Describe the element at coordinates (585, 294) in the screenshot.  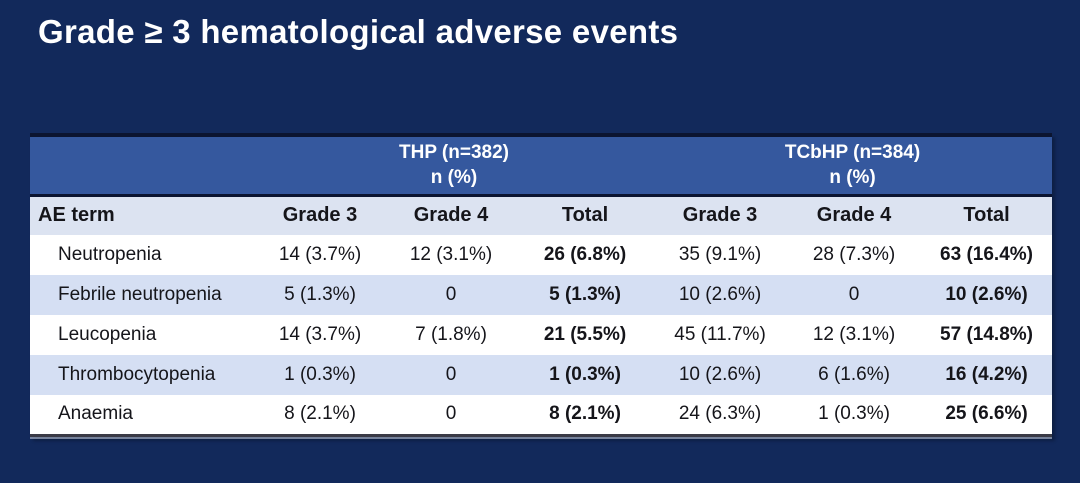
I see `total-cell: 5 (1.3%)` at that location.